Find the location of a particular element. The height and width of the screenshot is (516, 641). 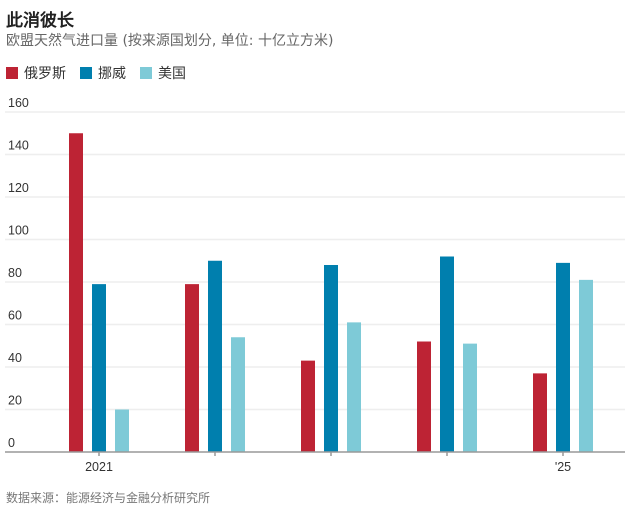

legend: 俄罗斯 挪威 美国 is located at coordinates (96, 73).